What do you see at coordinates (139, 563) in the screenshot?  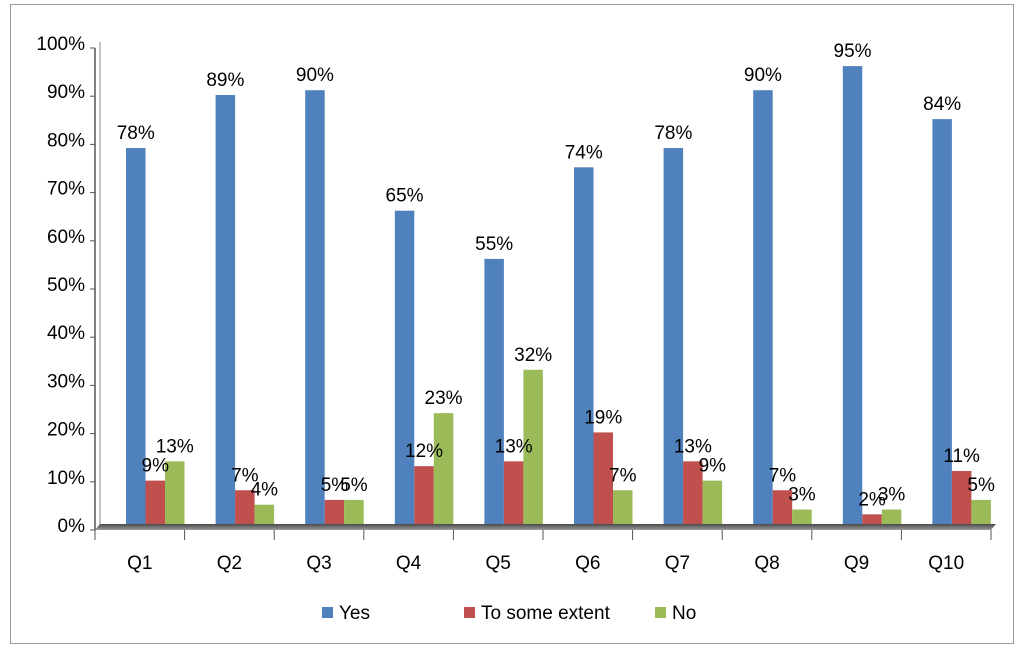 I see `x-tick-label: Q1` at bounding box center [139, 563].